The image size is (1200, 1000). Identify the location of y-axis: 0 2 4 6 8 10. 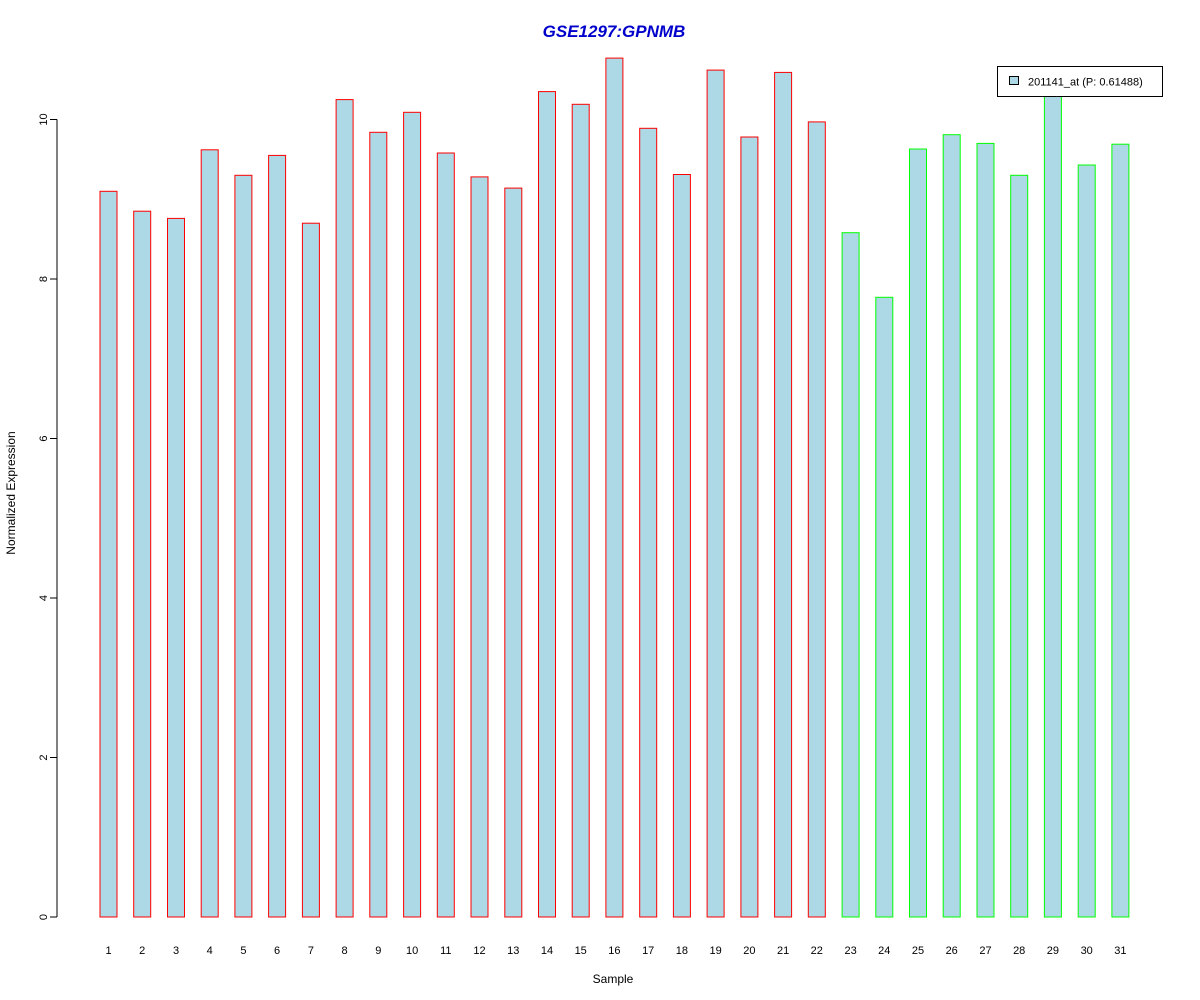
(48, 516).